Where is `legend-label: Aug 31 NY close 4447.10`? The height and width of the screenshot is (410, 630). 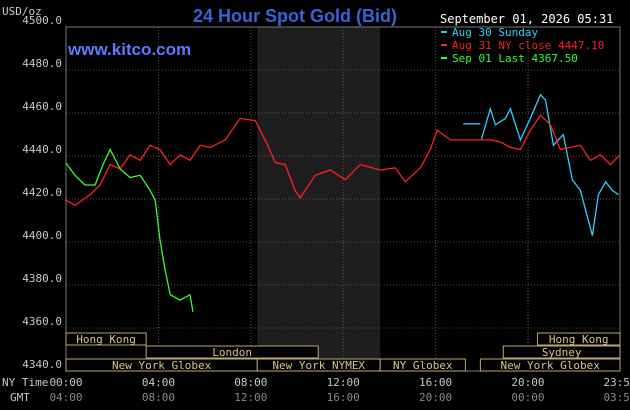
legend-label: Aug 31 NY close 4447.10 is located at coordinates (528, 45).